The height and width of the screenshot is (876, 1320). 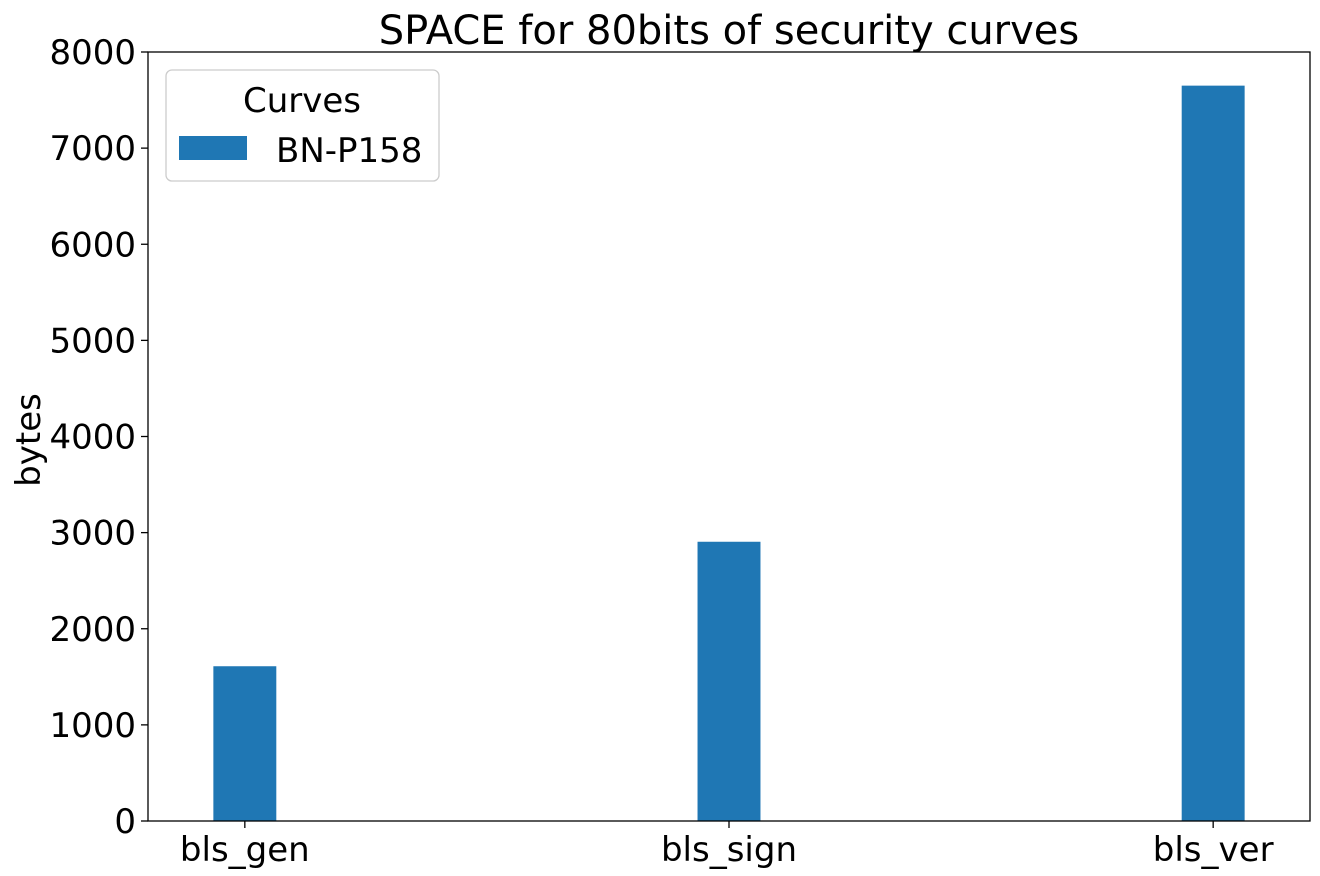 I want to click on legend-label-bn-p158: BN-P158, so click(x=349, y=151).